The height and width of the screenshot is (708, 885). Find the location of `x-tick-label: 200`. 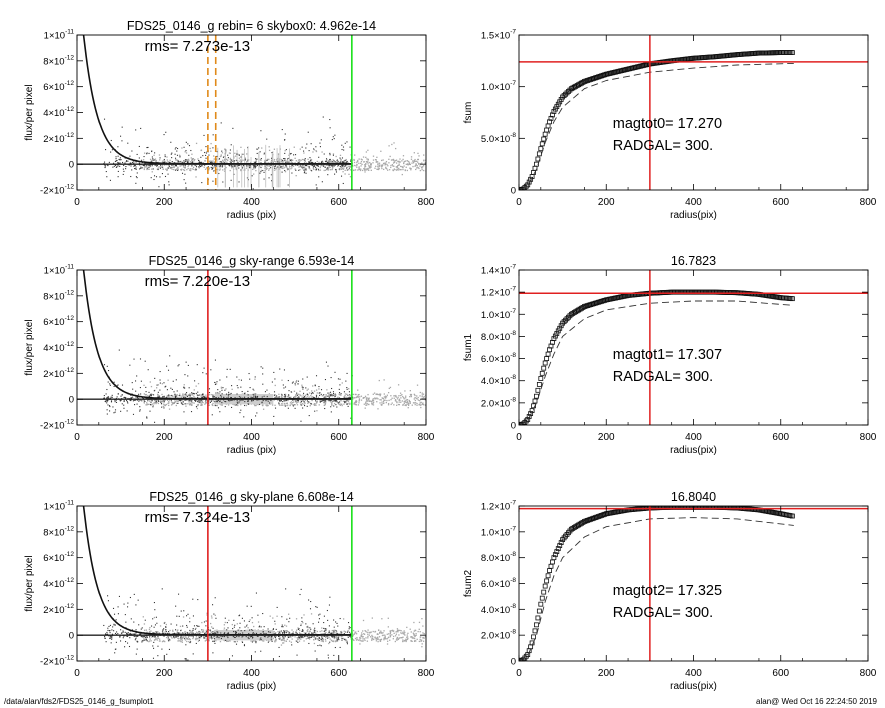

x-tick-label: 200 is located at coordinates (606, 202).